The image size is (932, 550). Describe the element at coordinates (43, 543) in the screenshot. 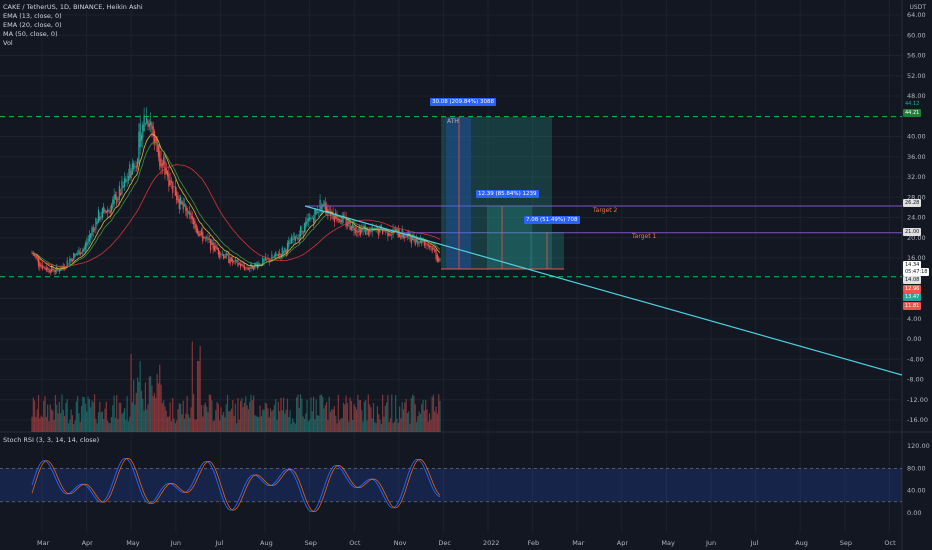

I see `time-tick-label: Mar` at that location.